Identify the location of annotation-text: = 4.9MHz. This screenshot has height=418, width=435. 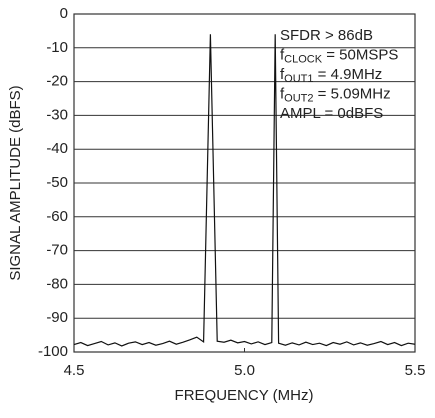
(348, 74).